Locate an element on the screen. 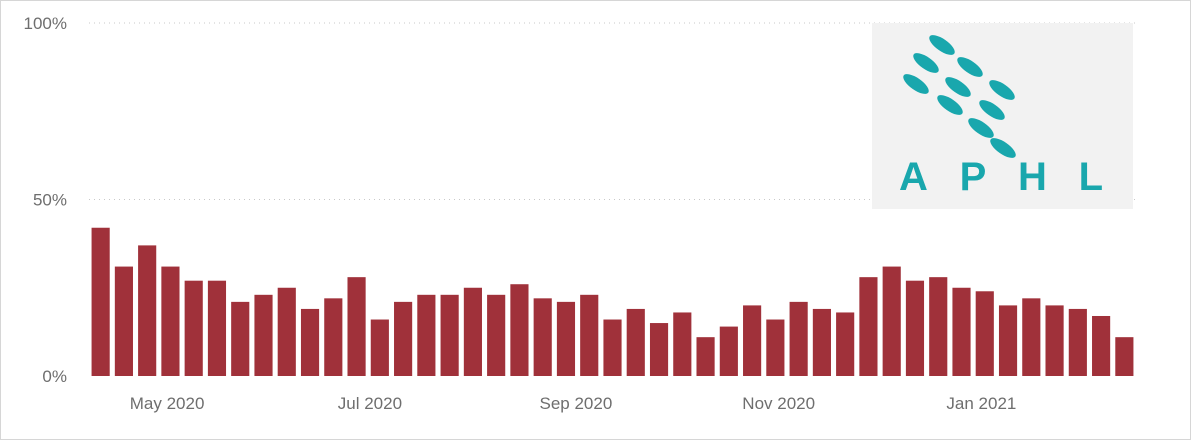 The image size is (1191, 440). aphl-logo: APHL is located at coordinates (1002, 116).